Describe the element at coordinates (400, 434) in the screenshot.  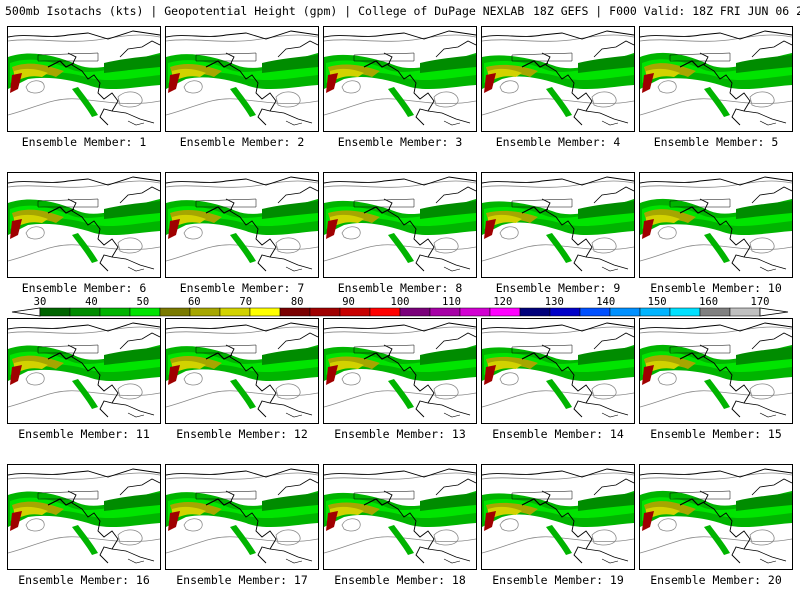
I see `ensemble-member-label: Ensemble Member: 13` at that location.